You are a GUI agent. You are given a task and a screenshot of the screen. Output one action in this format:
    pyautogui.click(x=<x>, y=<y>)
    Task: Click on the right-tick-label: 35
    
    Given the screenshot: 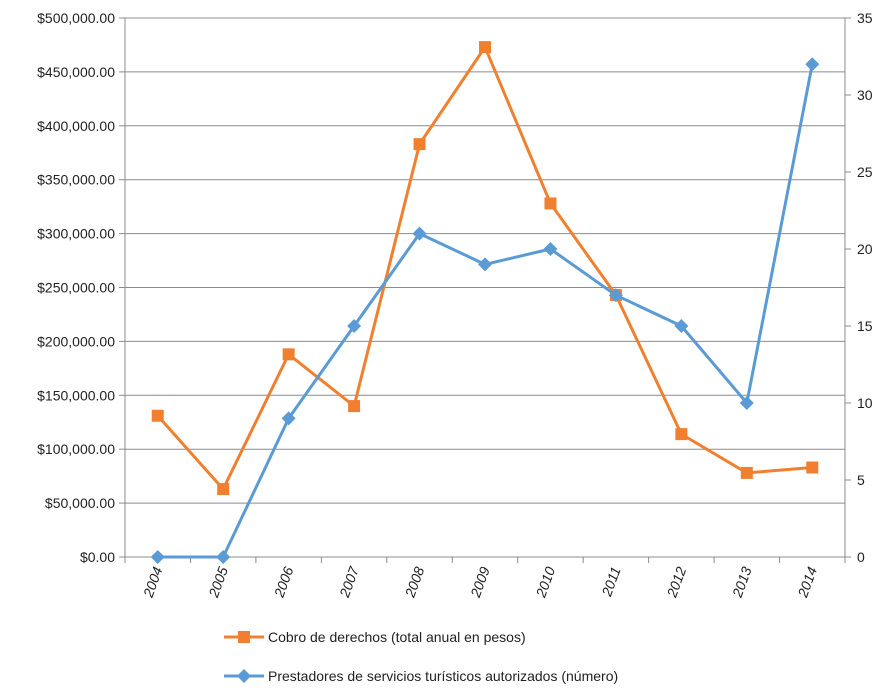 What is the action you would take?
    pyautogui.click(x=865, y=18)
    